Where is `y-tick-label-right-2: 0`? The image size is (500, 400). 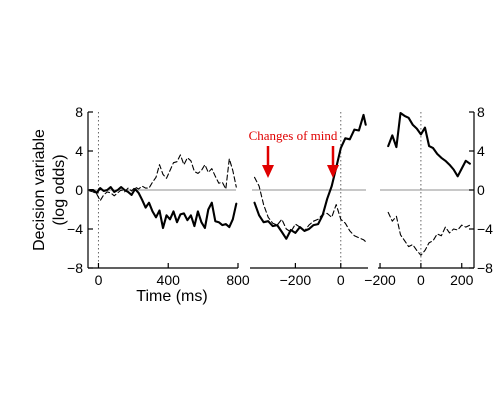 y-tick-label-right-2: 0 is located at coordinates (481, 190).